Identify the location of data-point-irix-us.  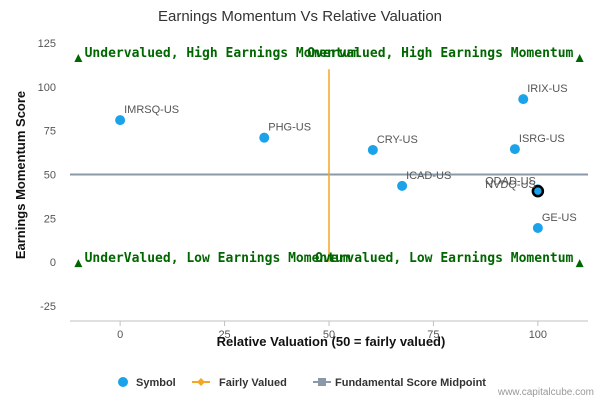
(523, 99).